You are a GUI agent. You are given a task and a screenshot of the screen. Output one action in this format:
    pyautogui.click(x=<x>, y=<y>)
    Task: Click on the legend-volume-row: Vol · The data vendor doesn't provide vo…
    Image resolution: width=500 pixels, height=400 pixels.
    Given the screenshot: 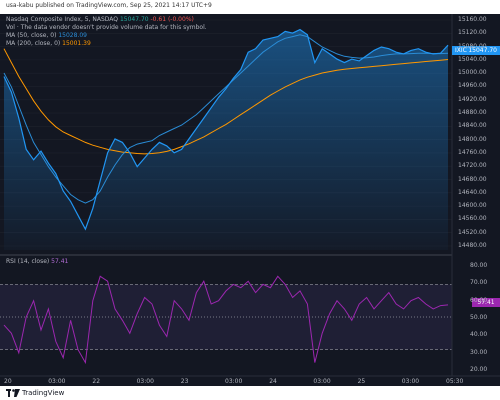 What is the action you would take?
    pyautogui.click(x=106, y=28)
    